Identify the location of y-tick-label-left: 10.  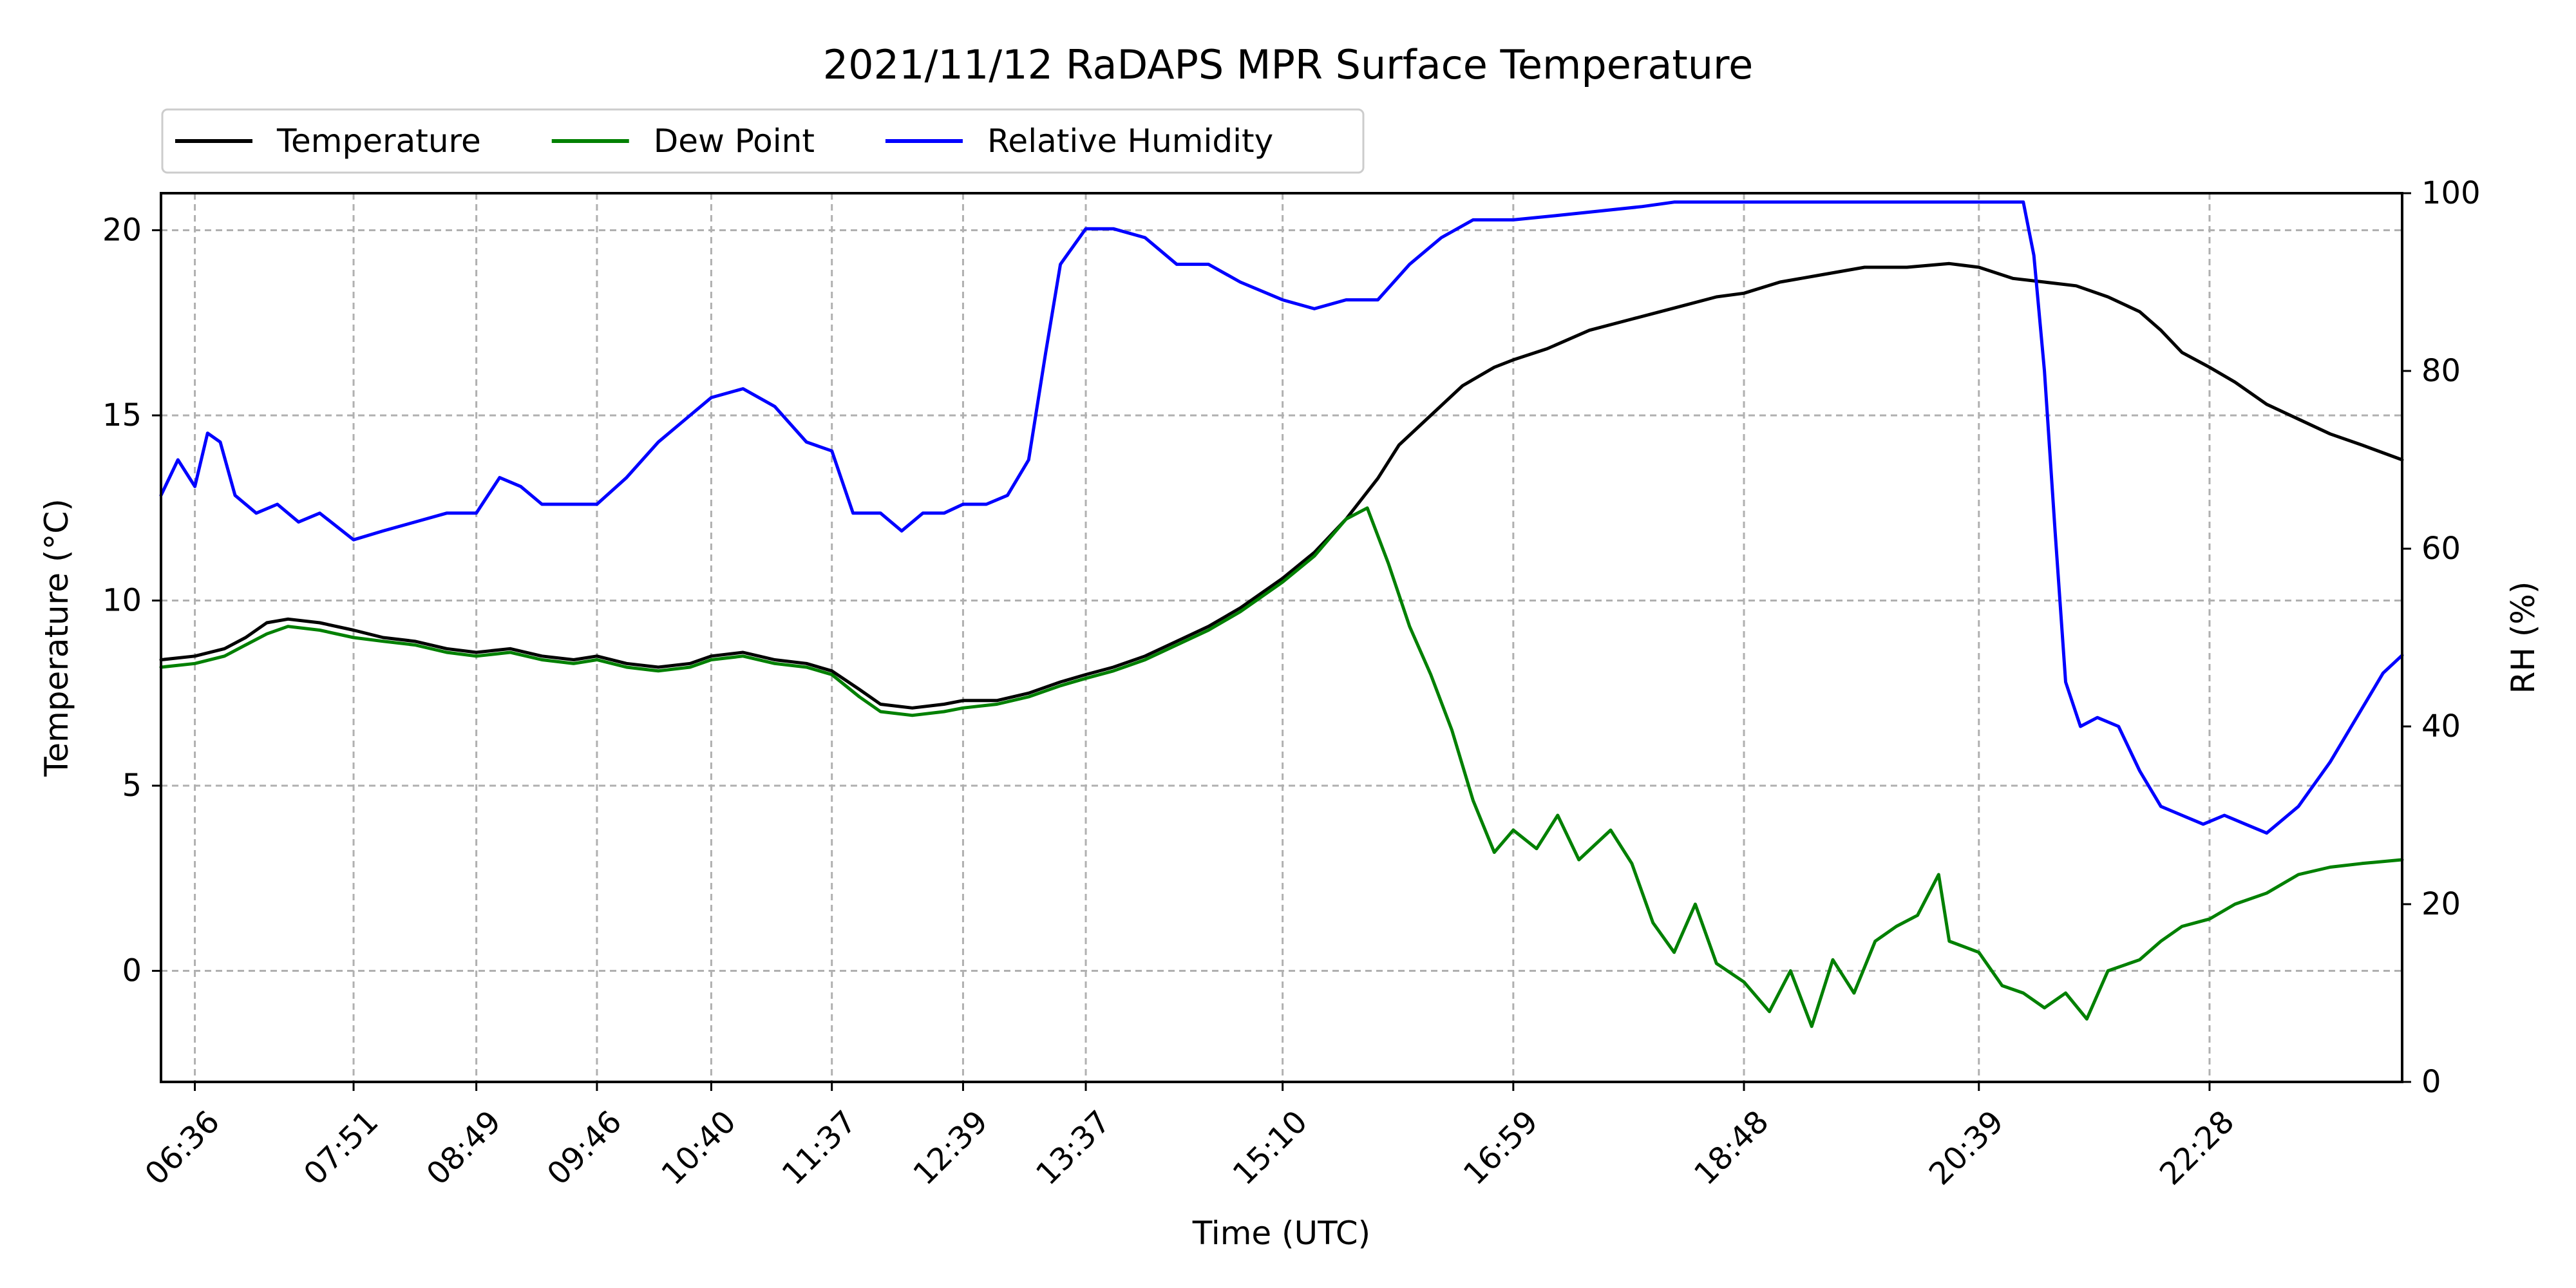
(122, 601).